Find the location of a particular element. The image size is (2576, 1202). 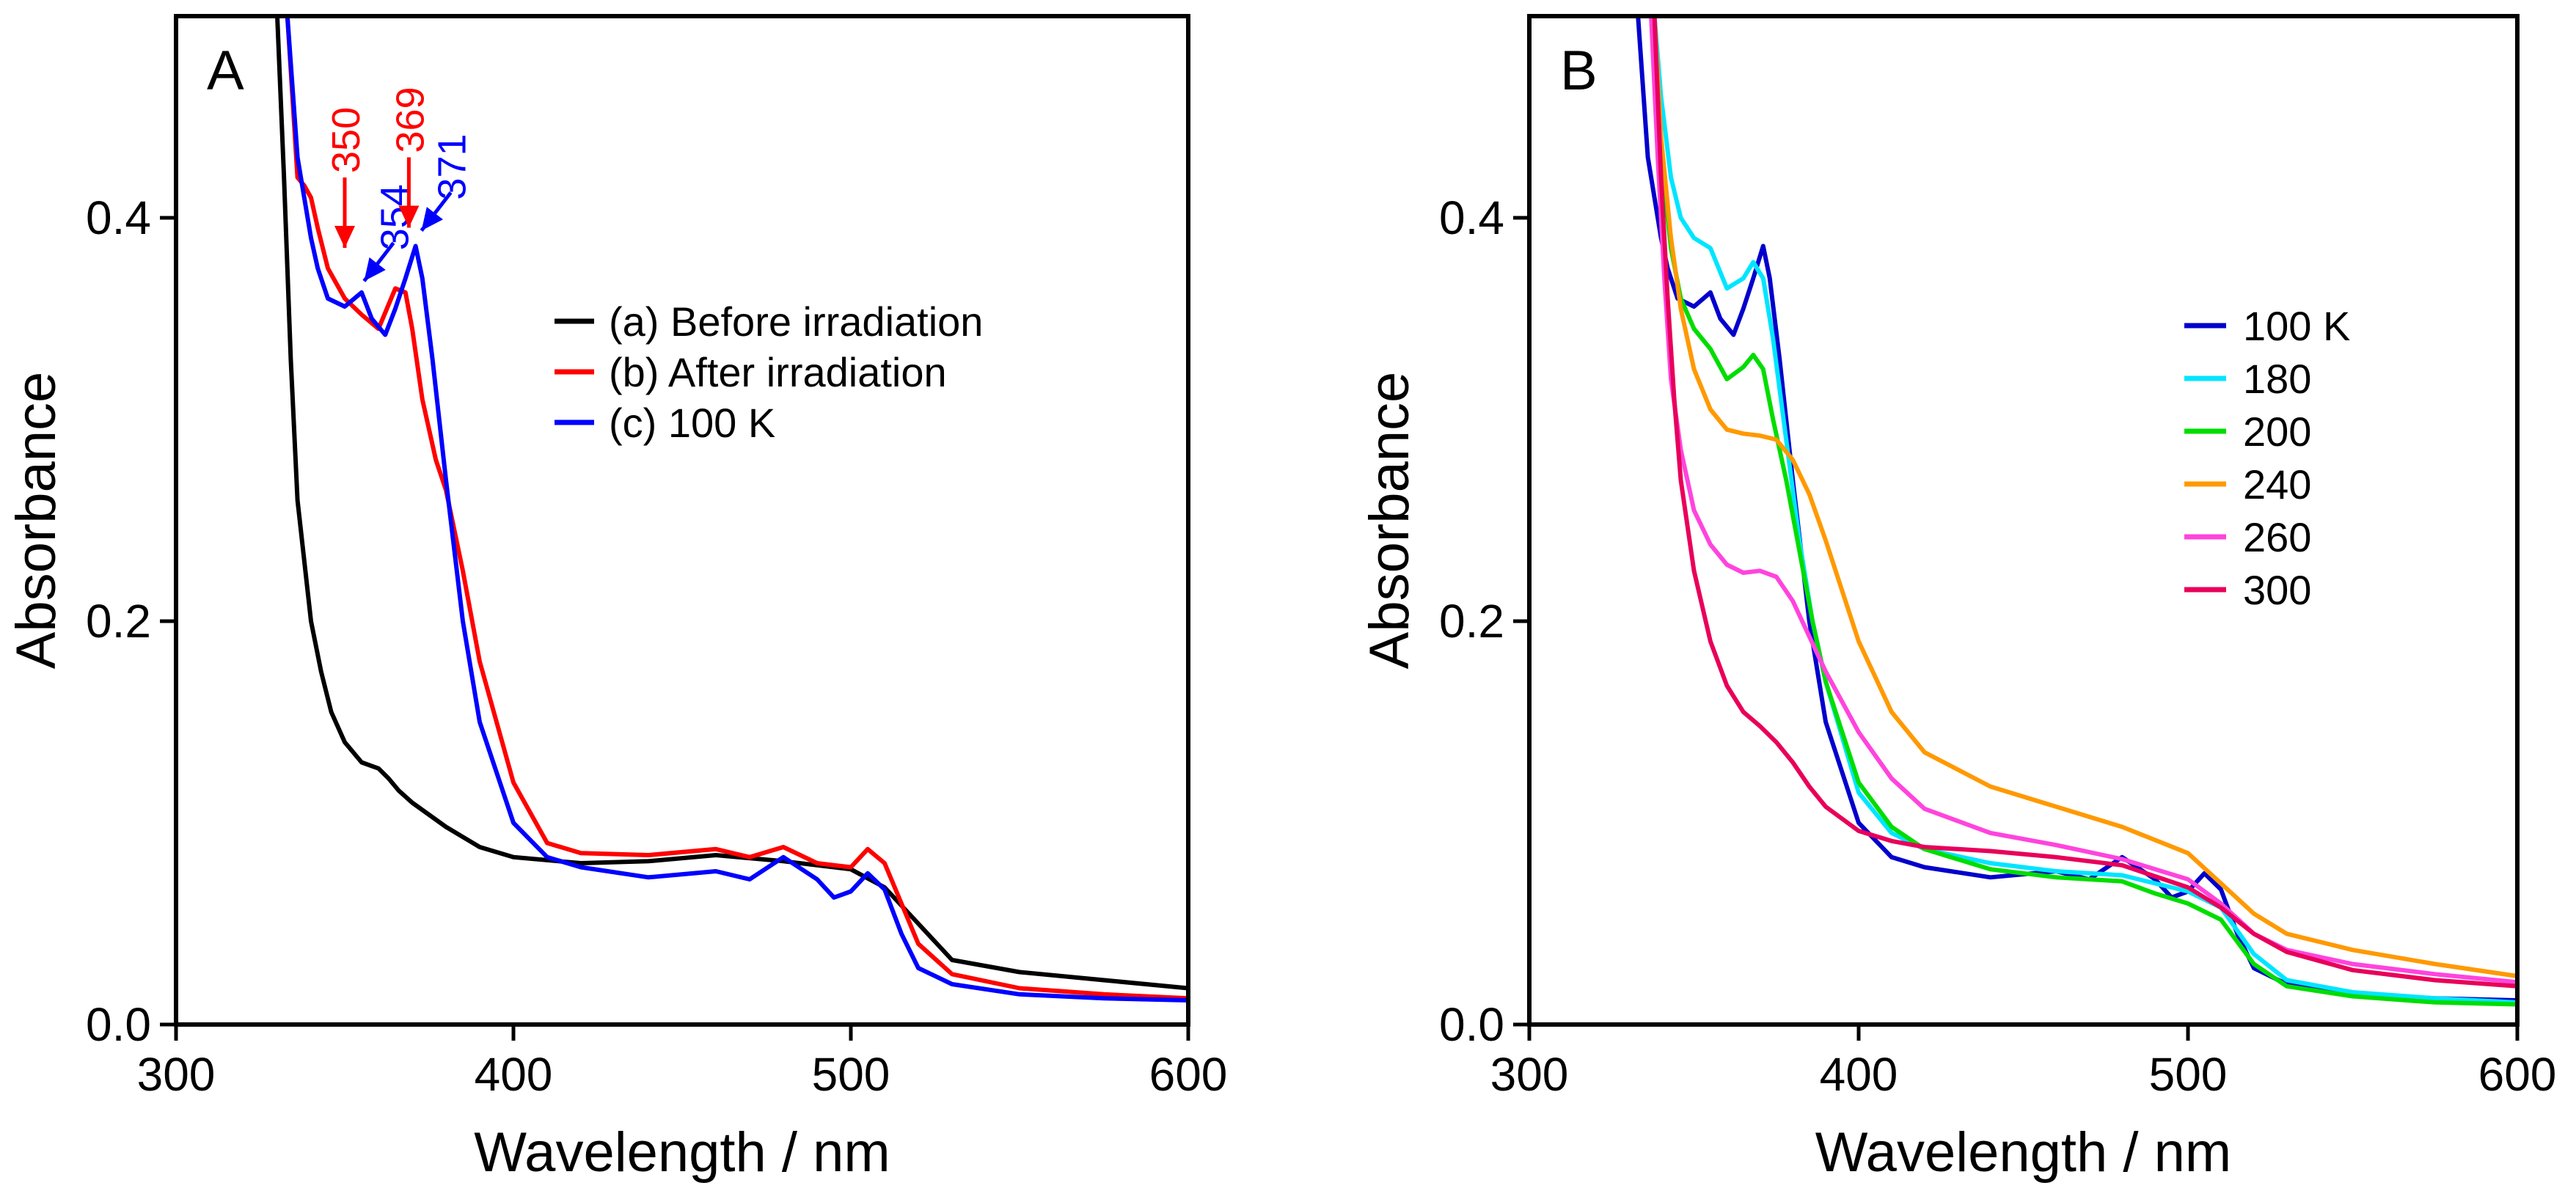

peak-annotation: 350 is located at coordinates (346, 177).